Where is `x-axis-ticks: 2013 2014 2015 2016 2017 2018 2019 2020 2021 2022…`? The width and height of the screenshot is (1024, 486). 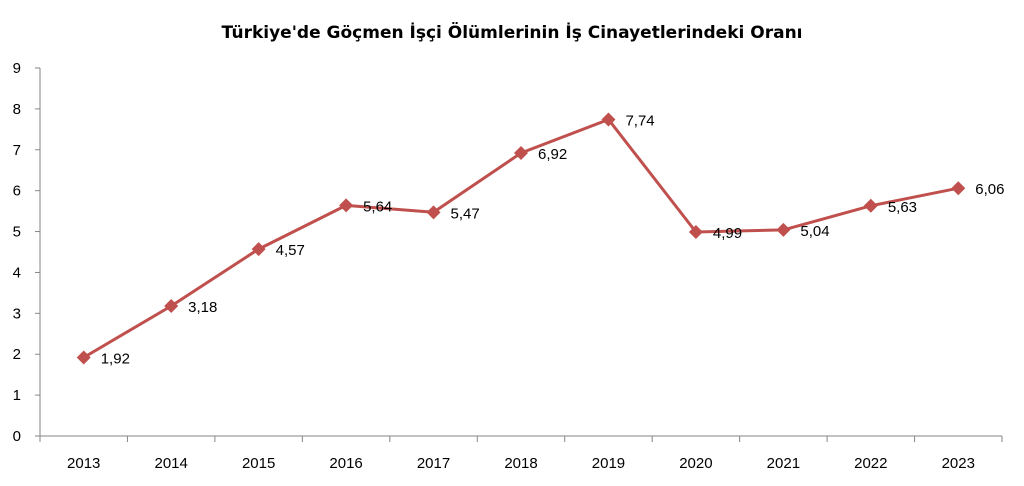
x-axis-ticks: 2013 2014 2015 2016 2017 2018 2019 2020 2021 2022… is located at coordinates (521, 454).